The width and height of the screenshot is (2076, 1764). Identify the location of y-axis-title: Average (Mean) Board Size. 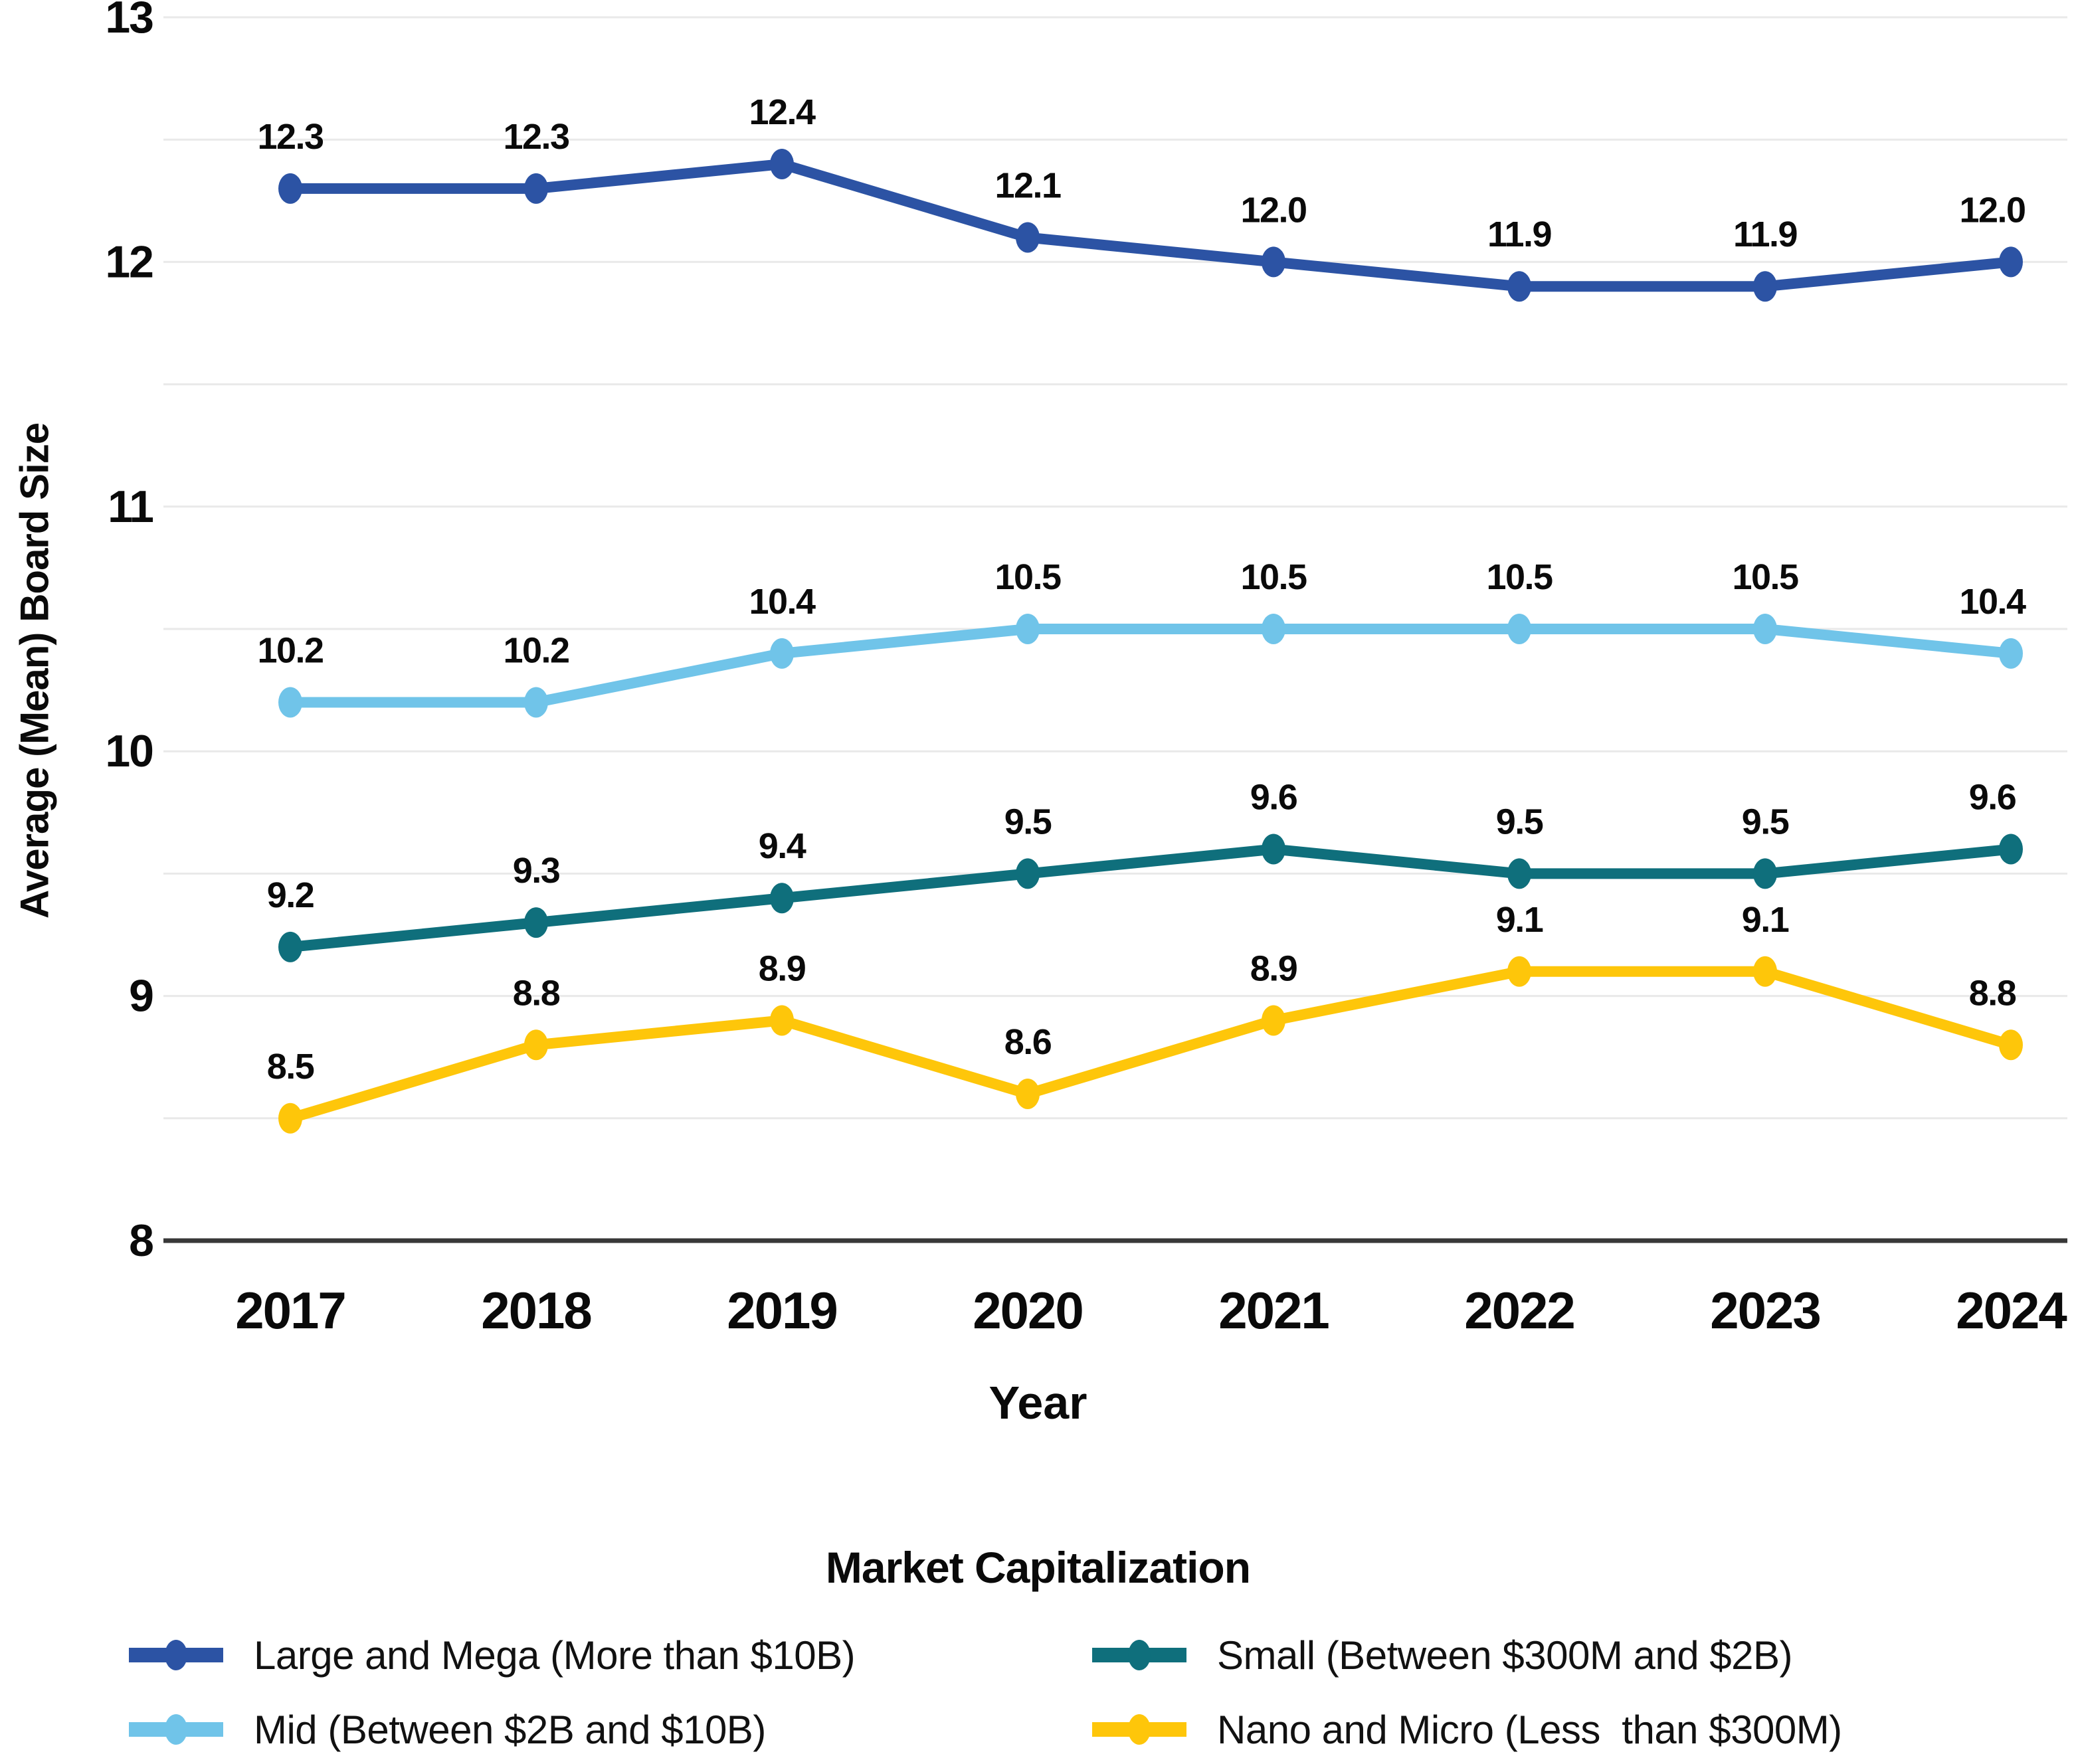
(34, 670).